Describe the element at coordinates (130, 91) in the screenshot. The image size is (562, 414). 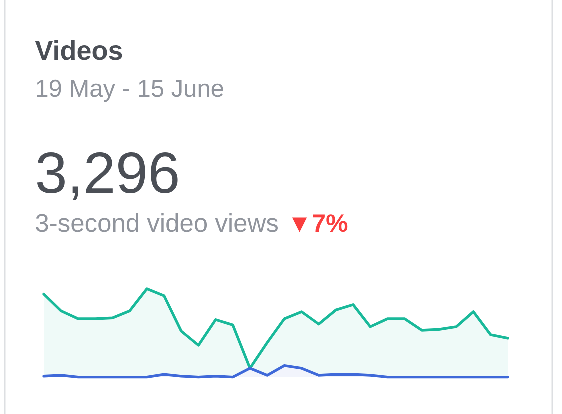
I see `chart-subtitle: 19 May - 15 June` at that location.